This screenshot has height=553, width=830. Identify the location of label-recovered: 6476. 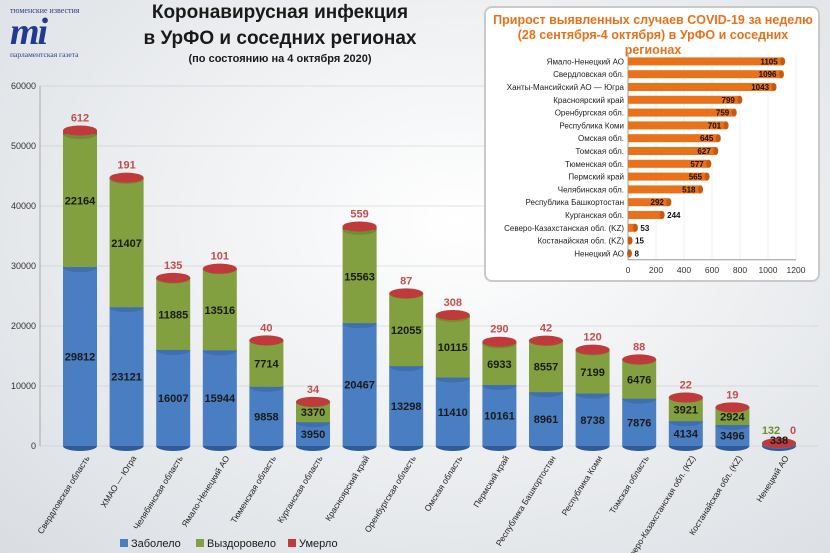
(639, 380).